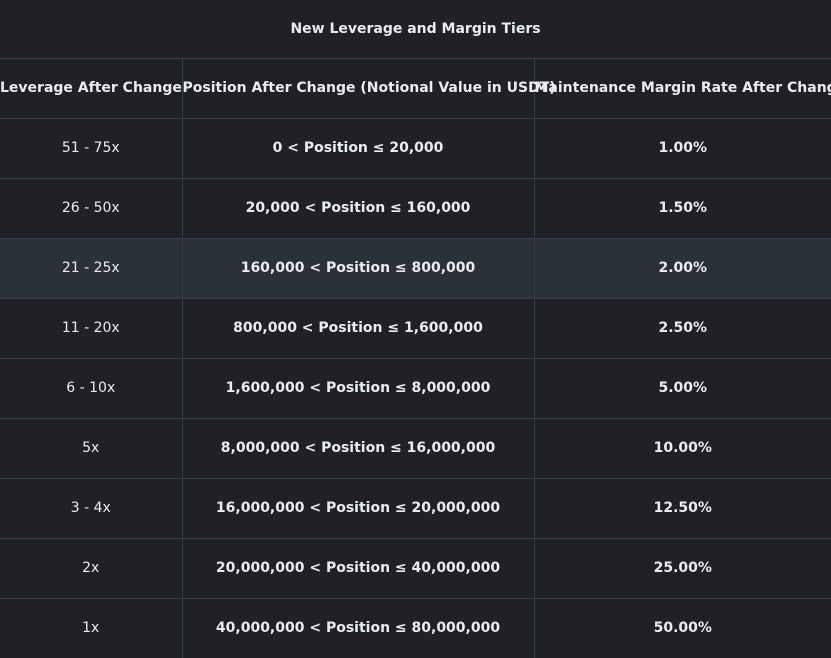  I want to click on leverage-cell: 1x, so click(91, 628).